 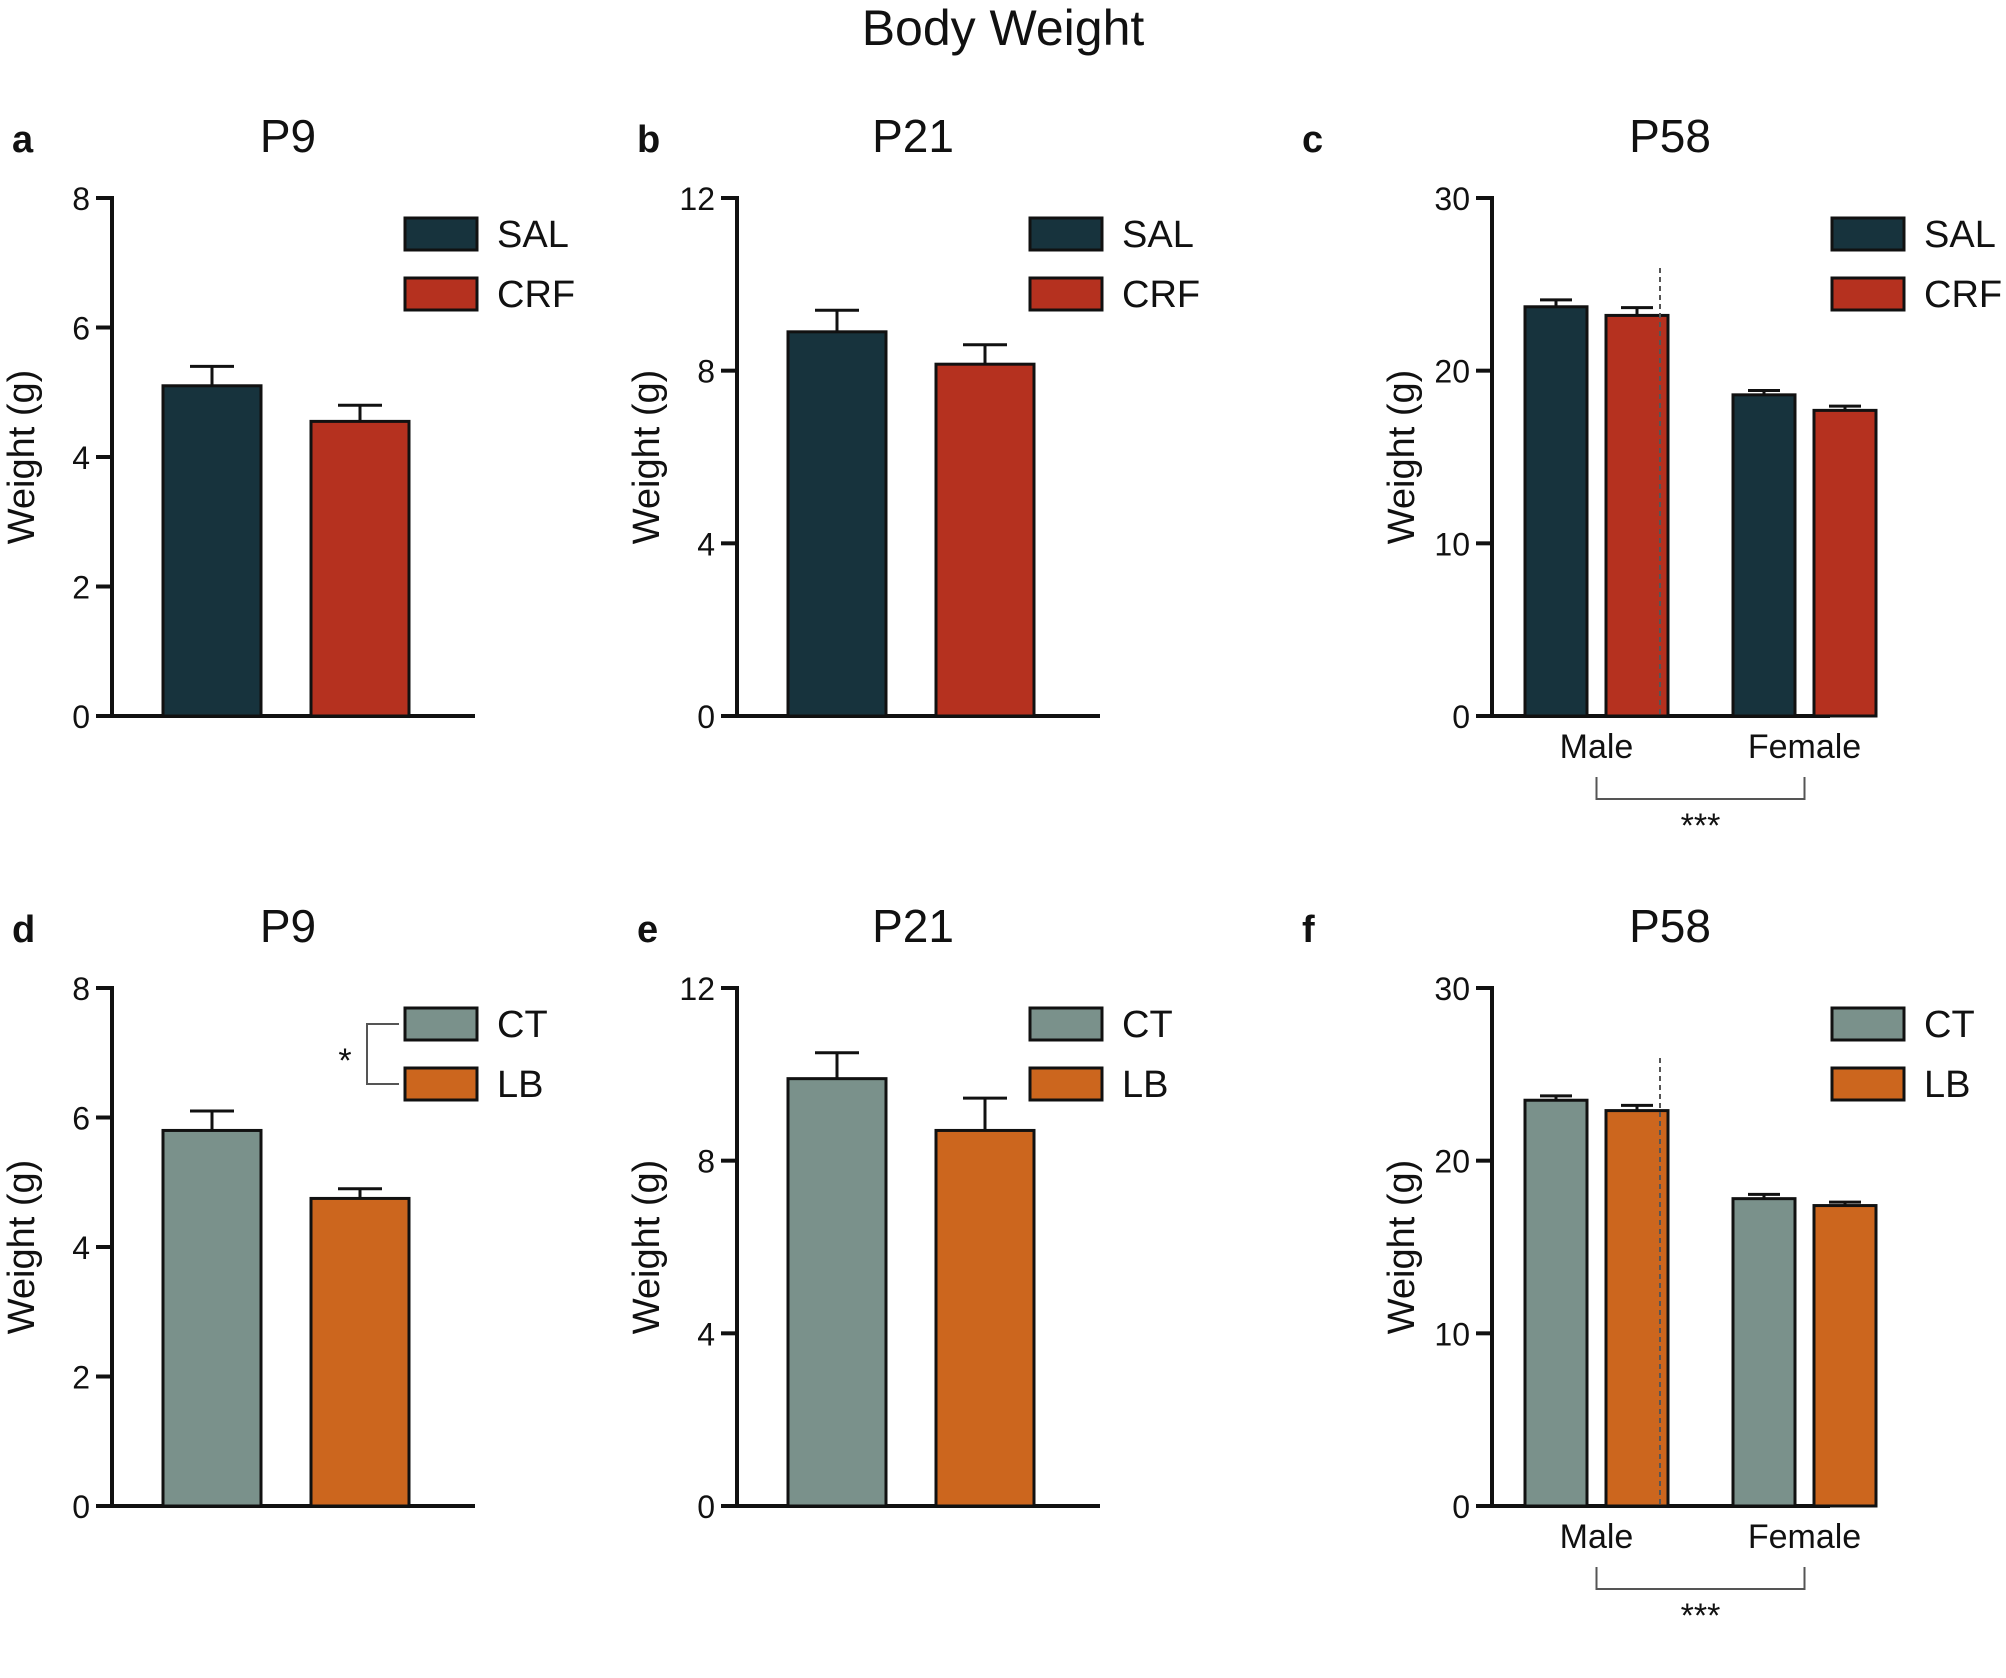 What do you see at coordinates (913, 422) in the screenshot?
I see `chart-b: b P21 Weight (g) 0 4 8 12 SAL CRF` at bounding box center [913, 422].